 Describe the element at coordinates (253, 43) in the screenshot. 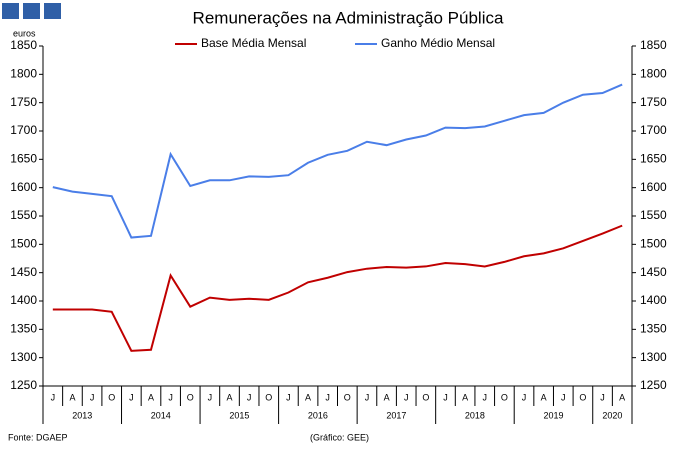

I see `legend-label: Base Média Mensal` at that location.